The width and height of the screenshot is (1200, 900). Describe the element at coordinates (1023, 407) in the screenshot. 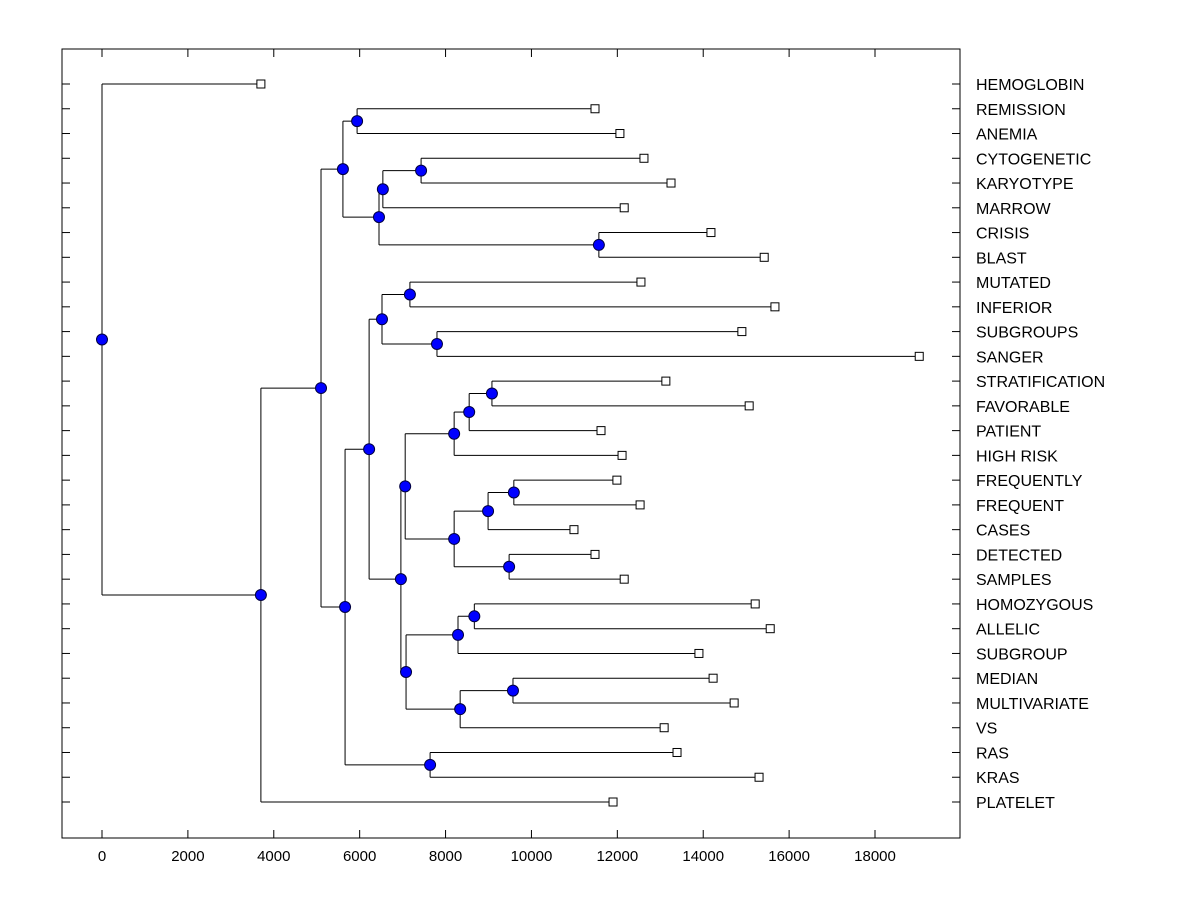

I see `leaf-label: FAVORABLE` at that location.